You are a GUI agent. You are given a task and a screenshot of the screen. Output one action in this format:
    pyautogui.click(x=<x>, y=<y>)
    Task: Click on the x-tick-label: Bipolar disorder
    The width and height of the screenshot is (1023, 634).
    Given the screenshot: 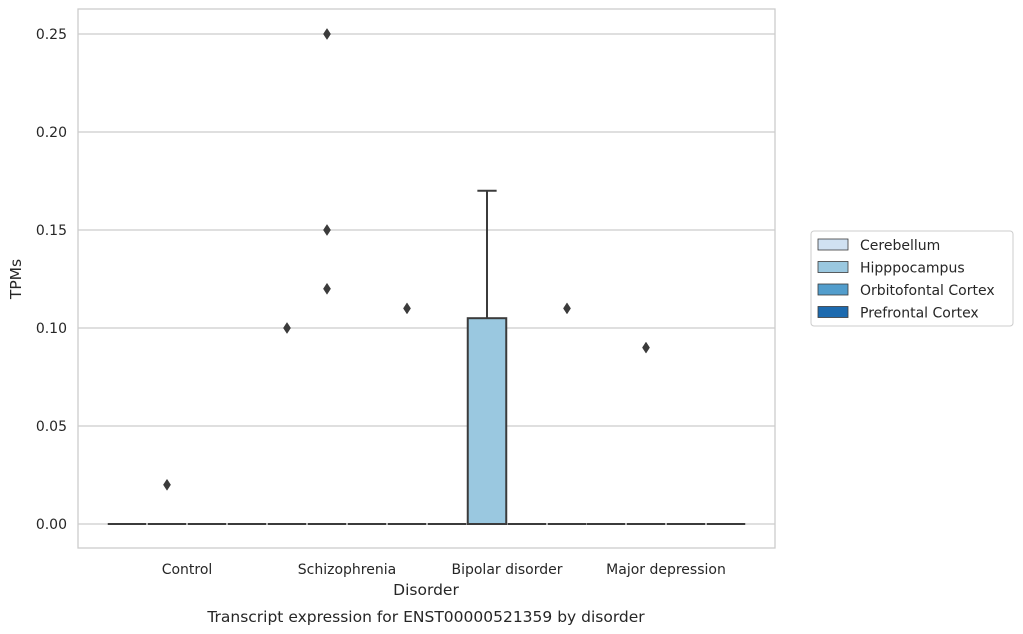 What is the action you would take?
    pyautogui.click(x=506, y=570)
    